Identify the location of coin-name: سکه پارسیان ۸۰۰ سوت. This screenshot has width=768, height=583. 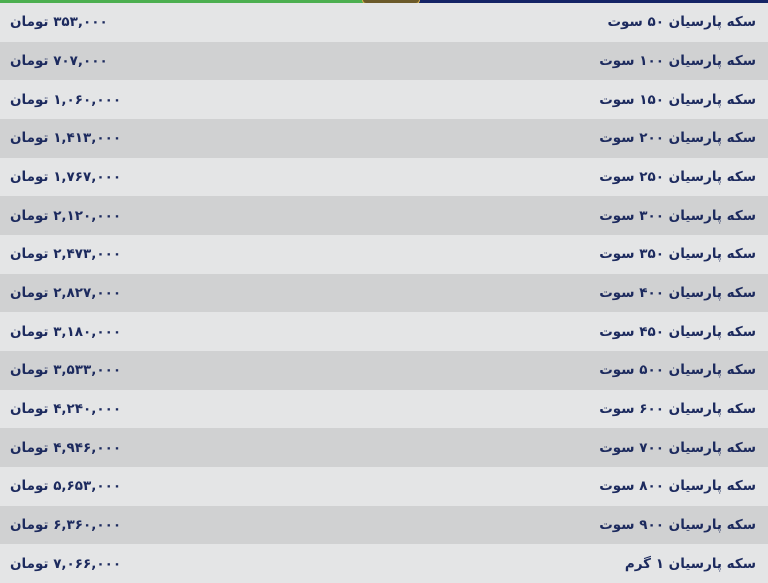
(677, 486).